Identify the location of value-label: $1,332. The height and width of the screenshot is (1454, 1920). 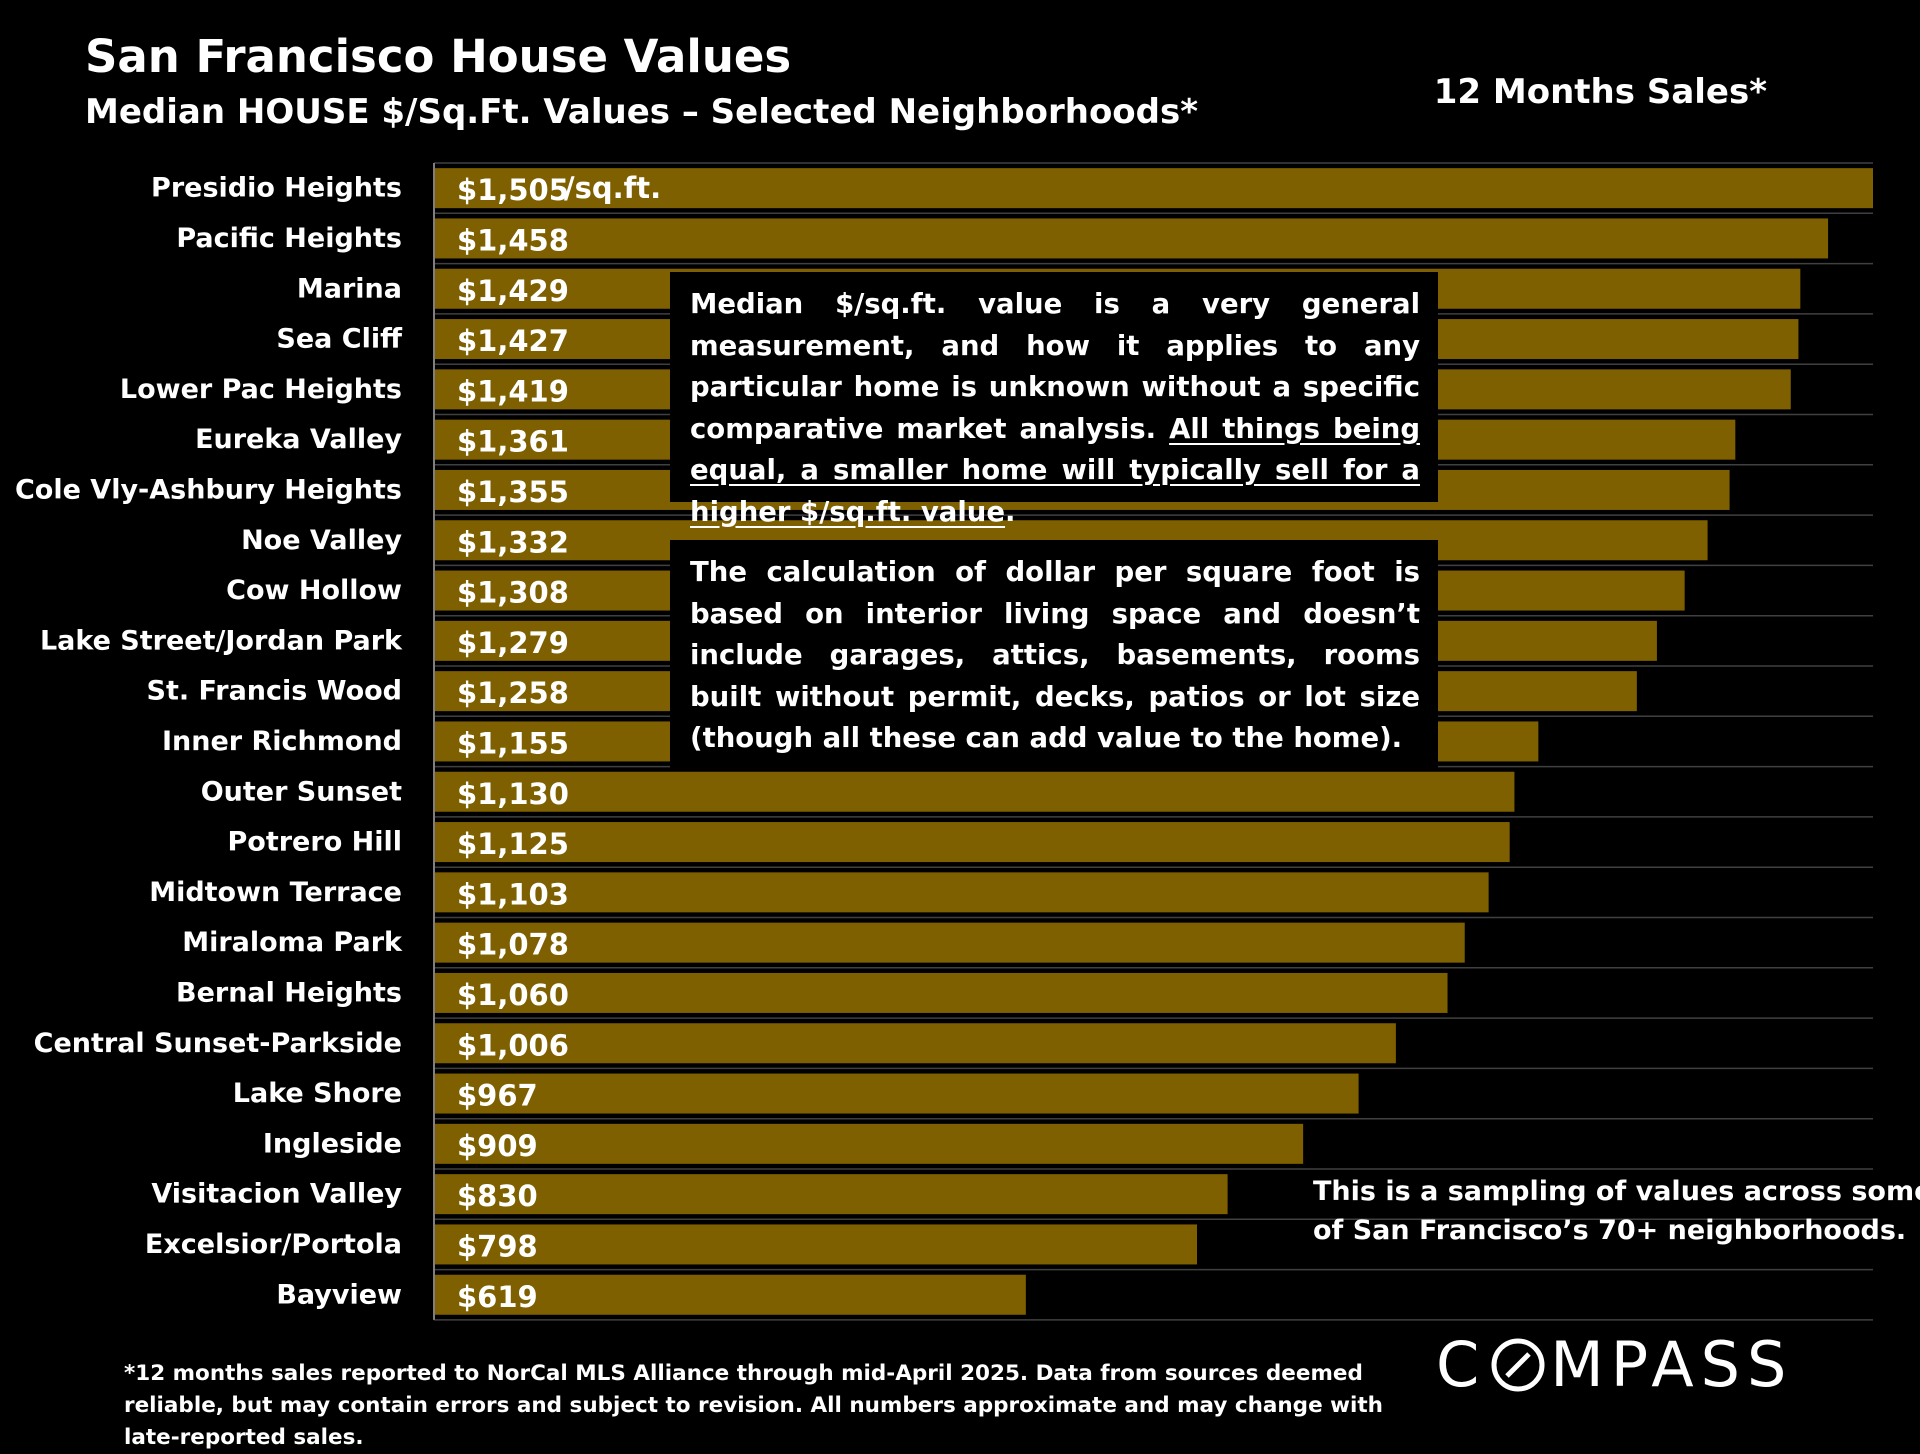
(513, 542).